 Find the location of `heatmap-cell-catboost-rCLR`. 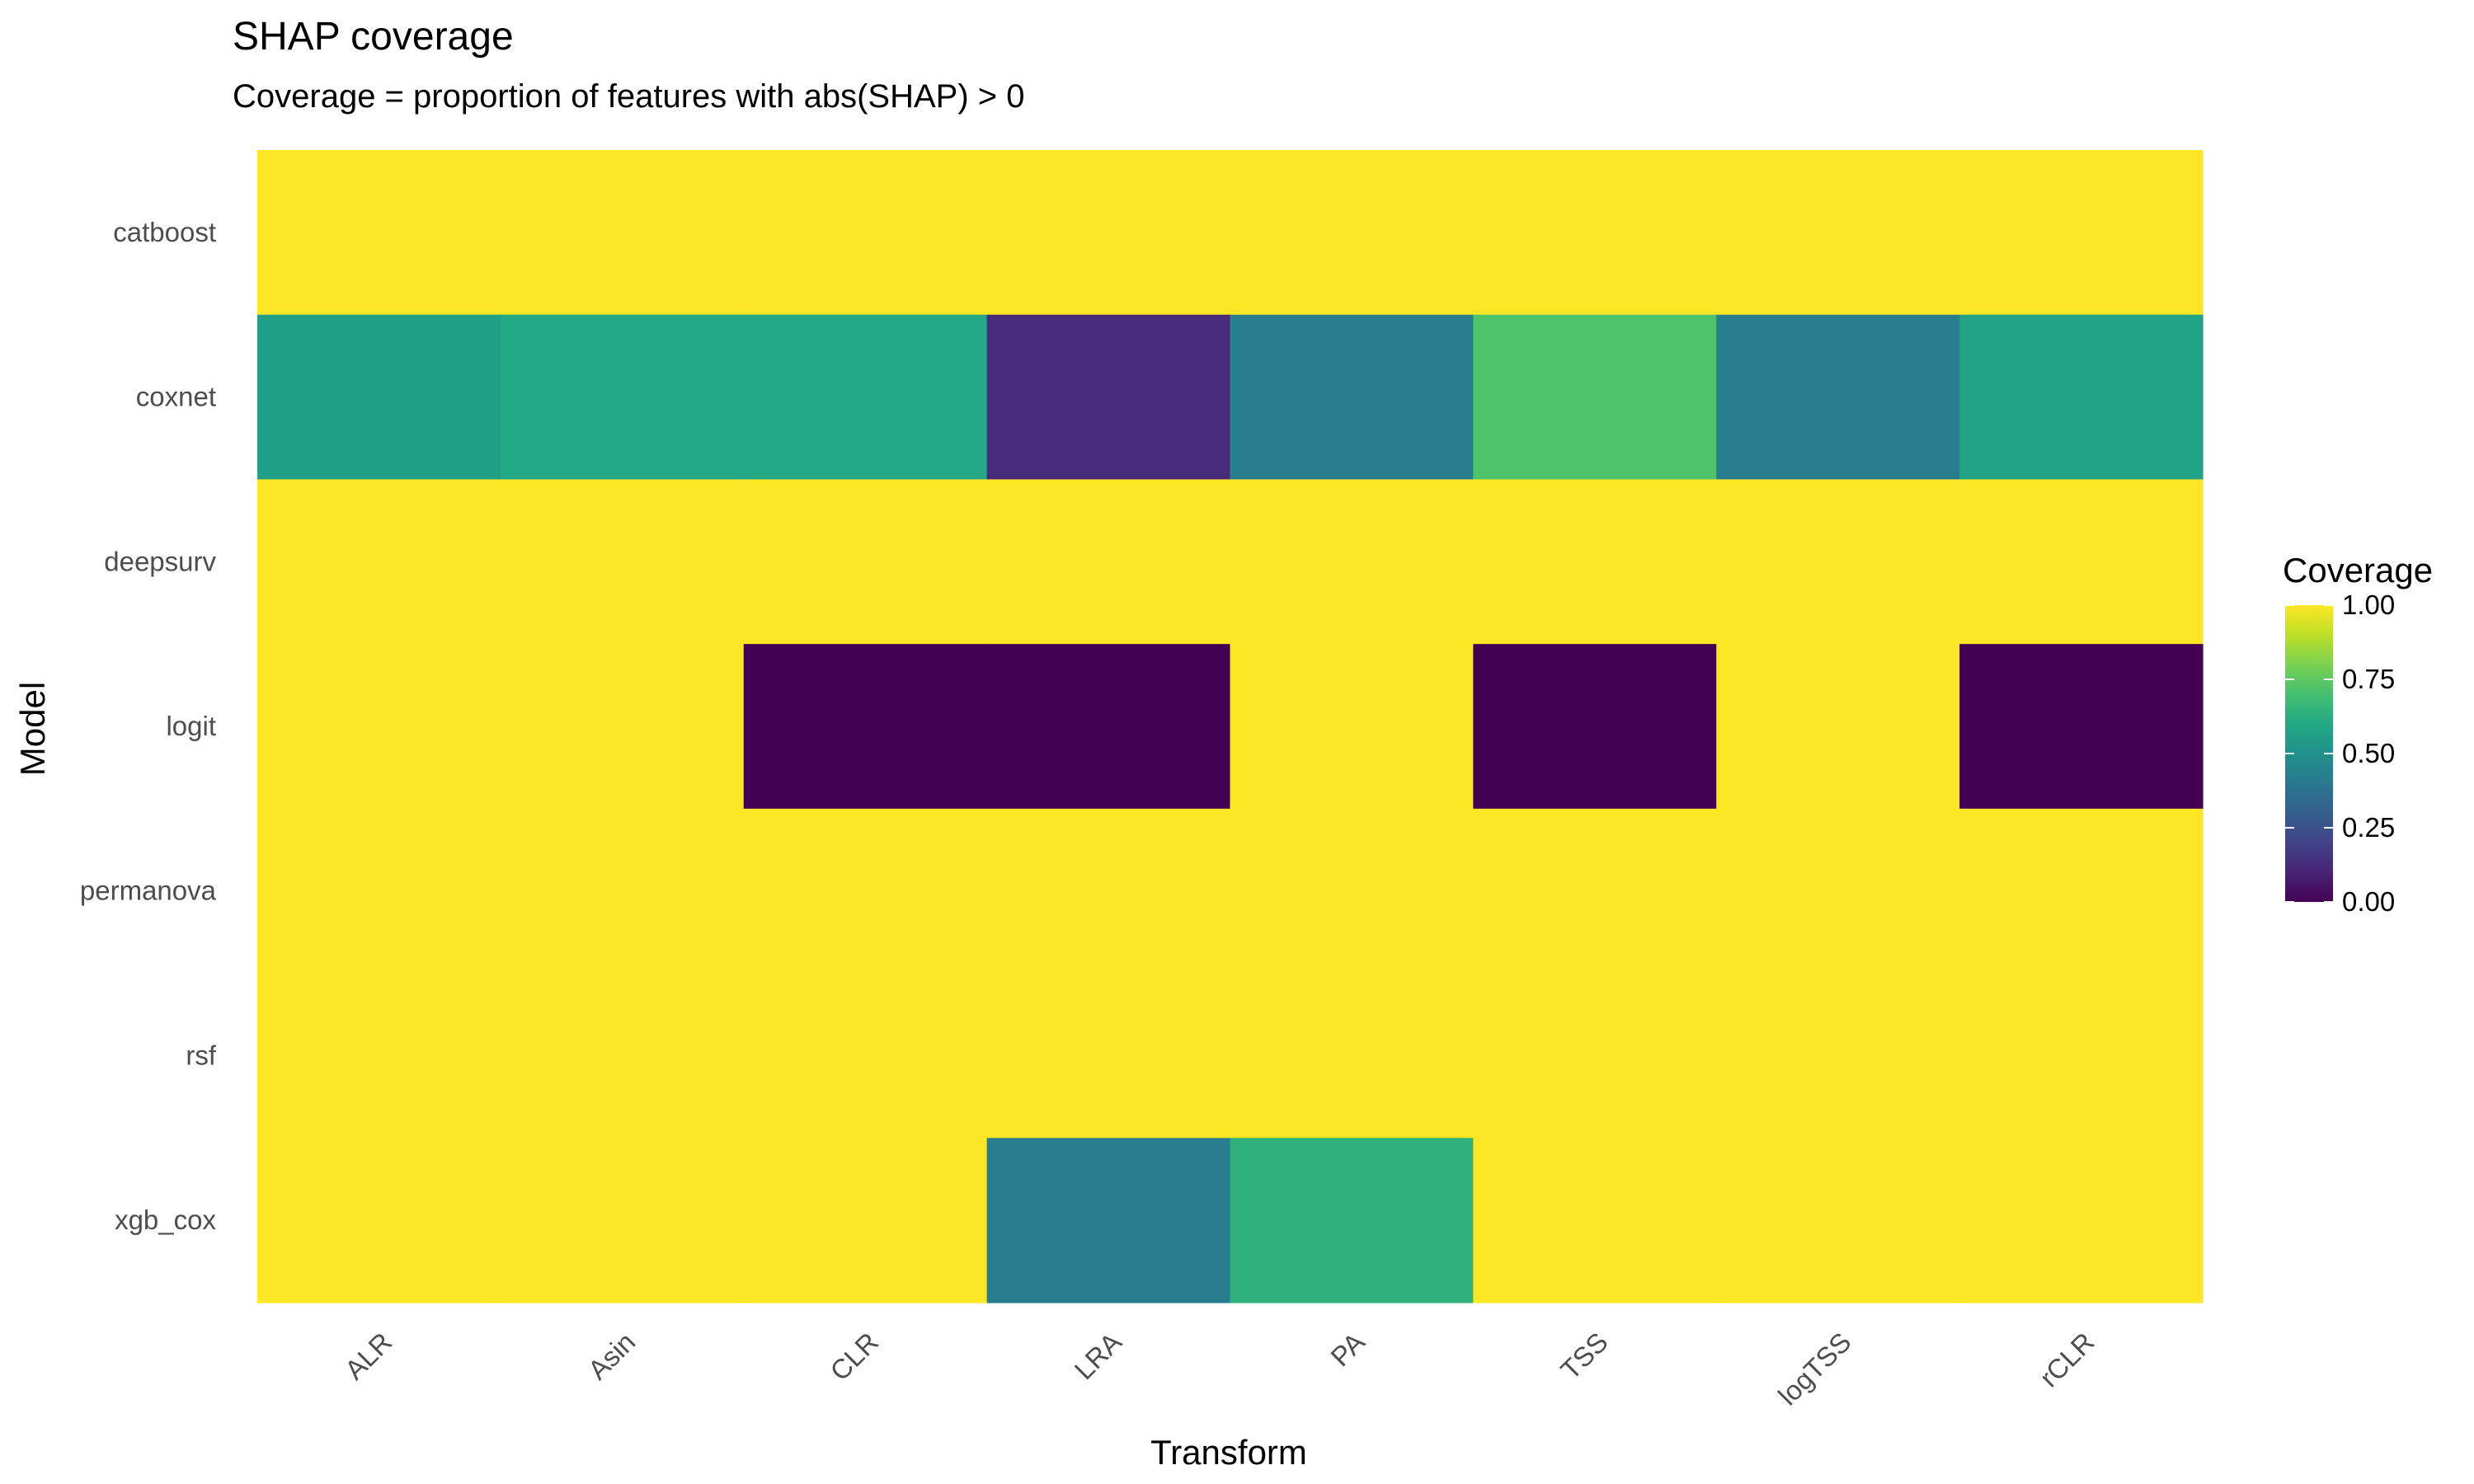

heatmap-cell-catboost-rCLR is located at coordinates (2081, 233).